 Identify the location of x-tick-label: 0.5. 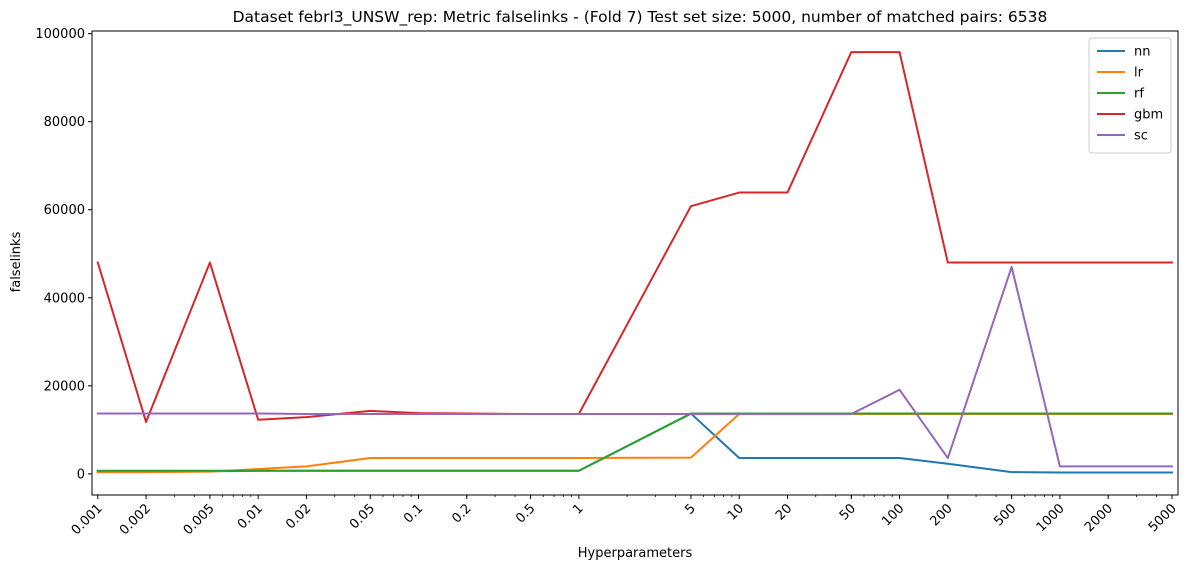
(525, 513).